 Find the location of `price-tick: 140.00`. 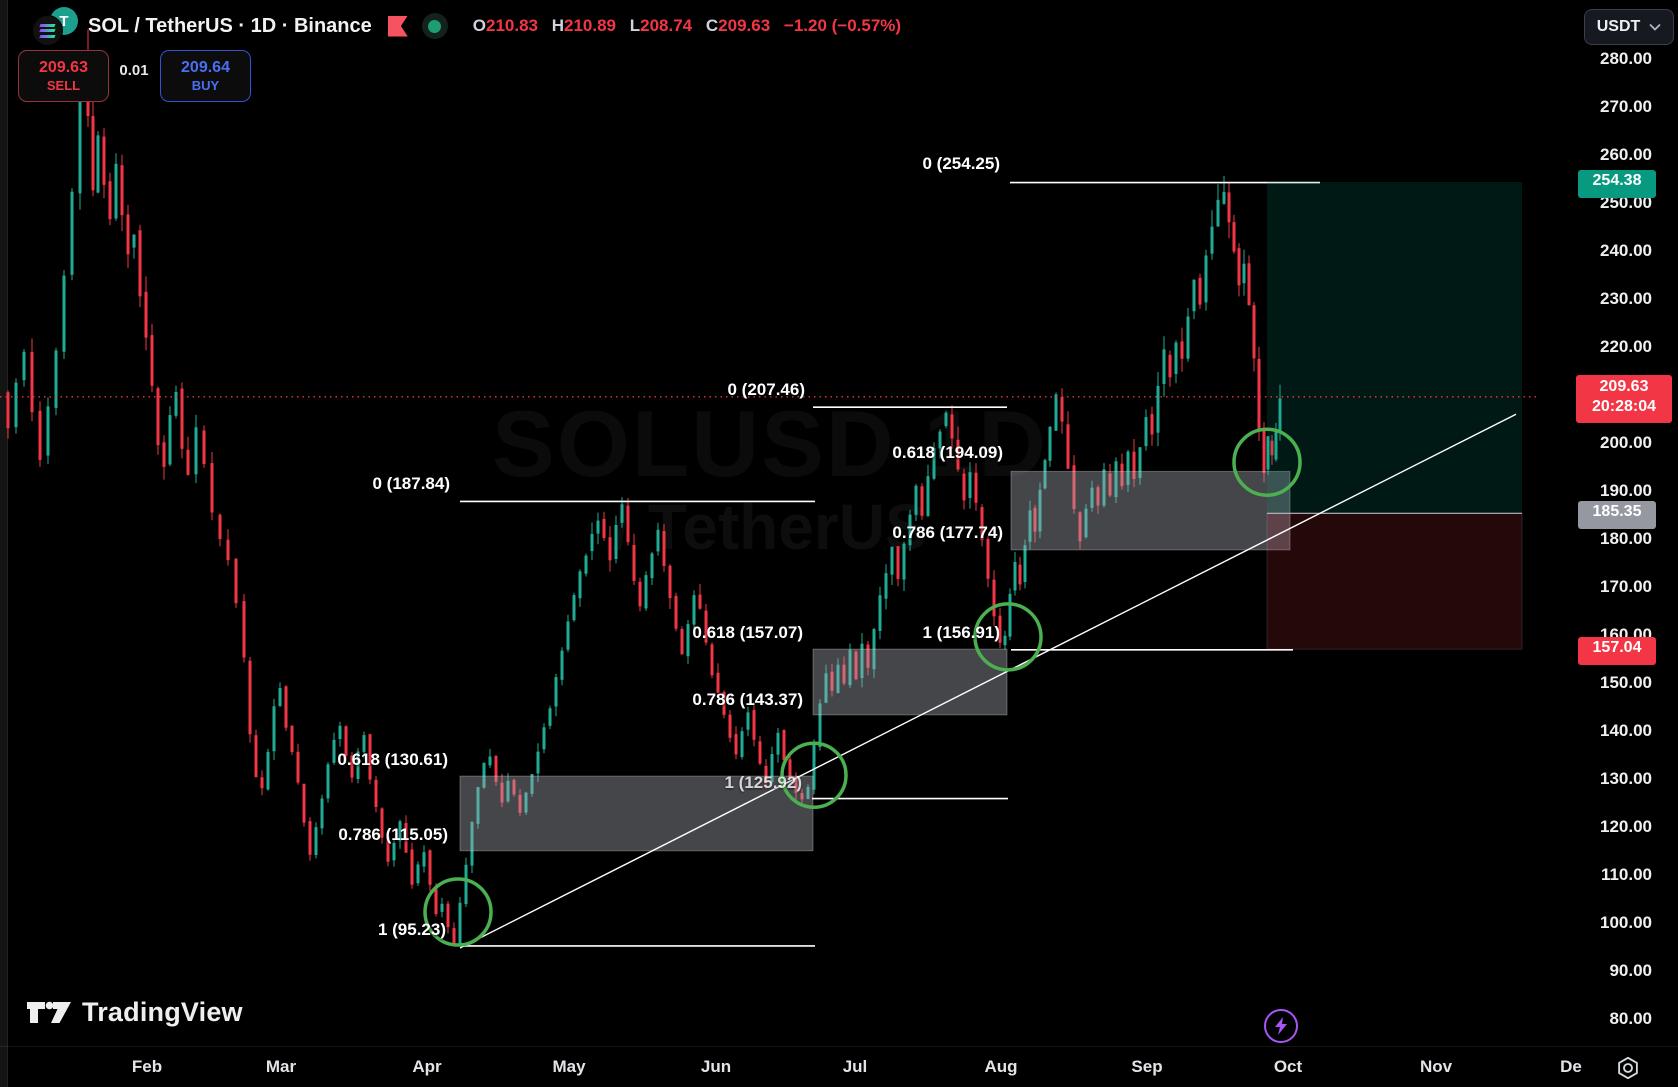

price-tick: 140.00 is located at coordinates (1626, 730).